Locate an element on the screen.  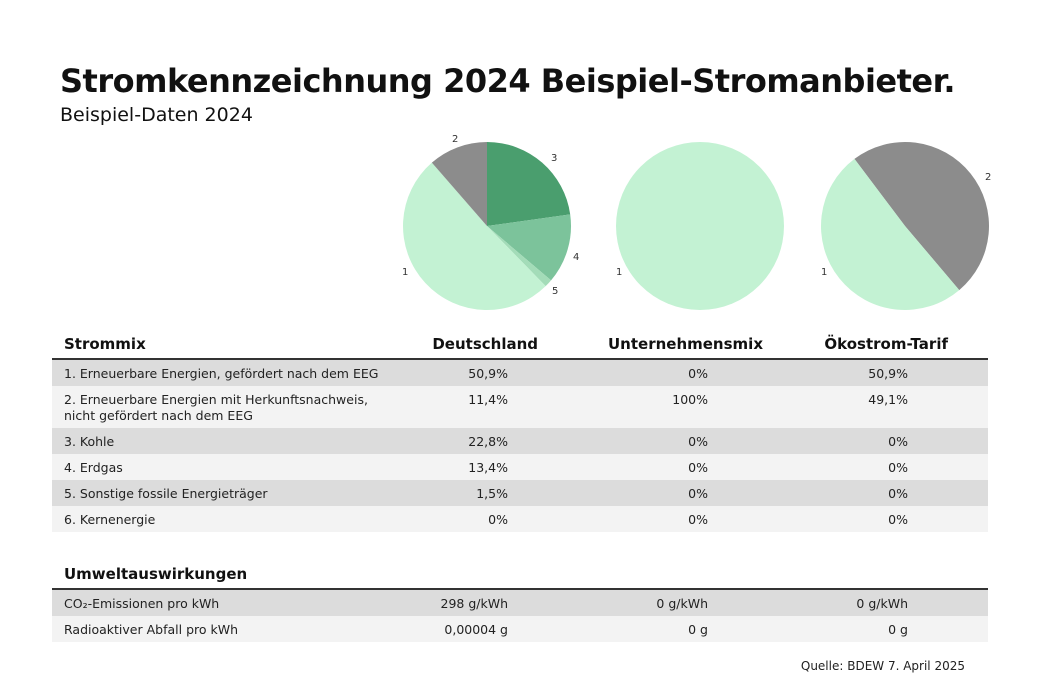
header-unternehmensmix: Unternehmensmix is located at coordinates (685, 344).